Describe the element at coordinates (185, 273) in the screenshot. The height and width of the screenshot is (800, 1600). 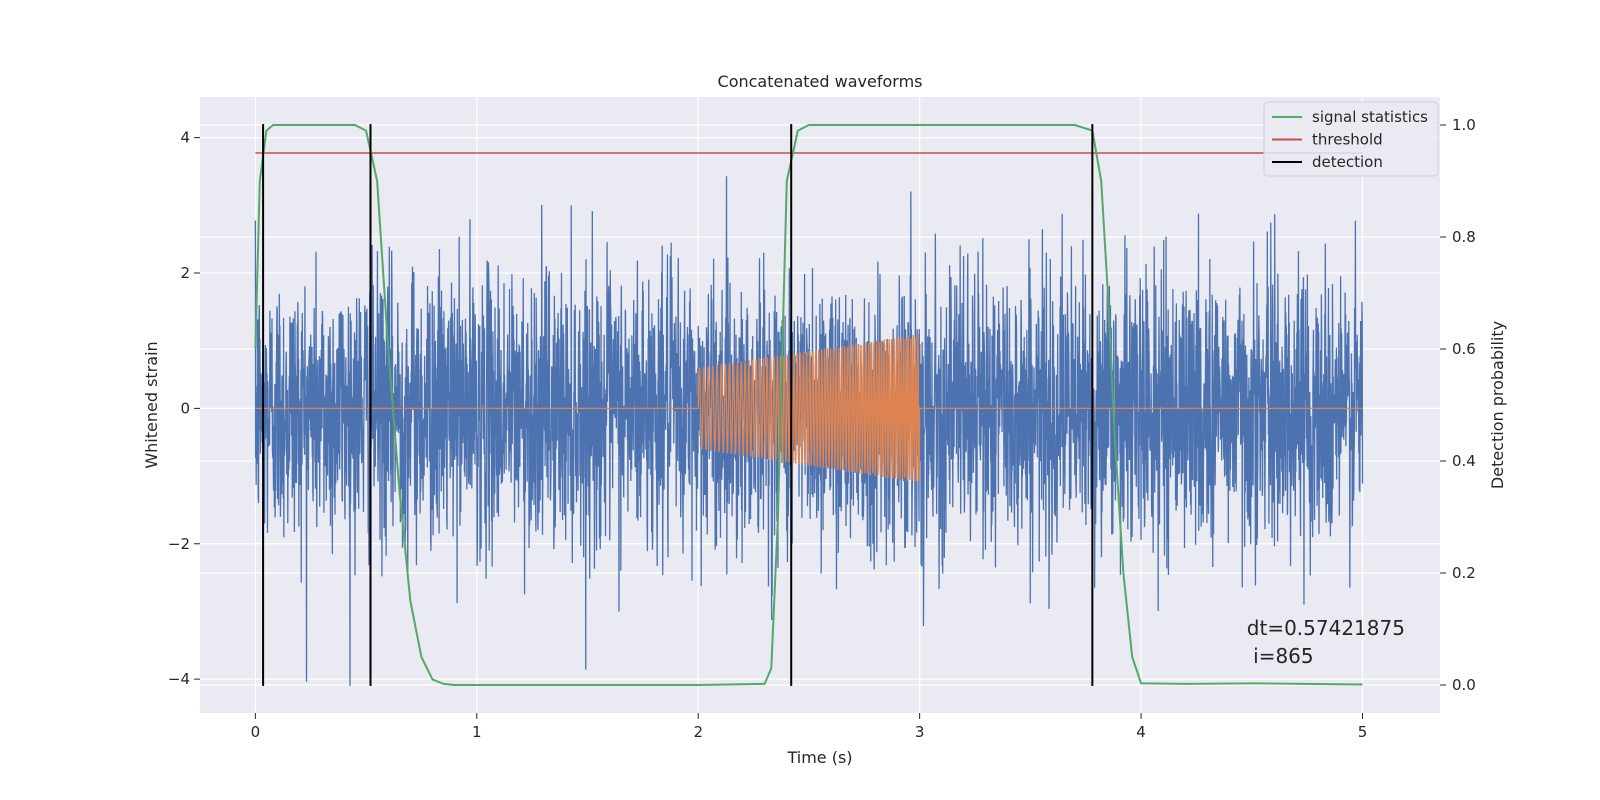
I see `y-tick-label: 2` at that location.